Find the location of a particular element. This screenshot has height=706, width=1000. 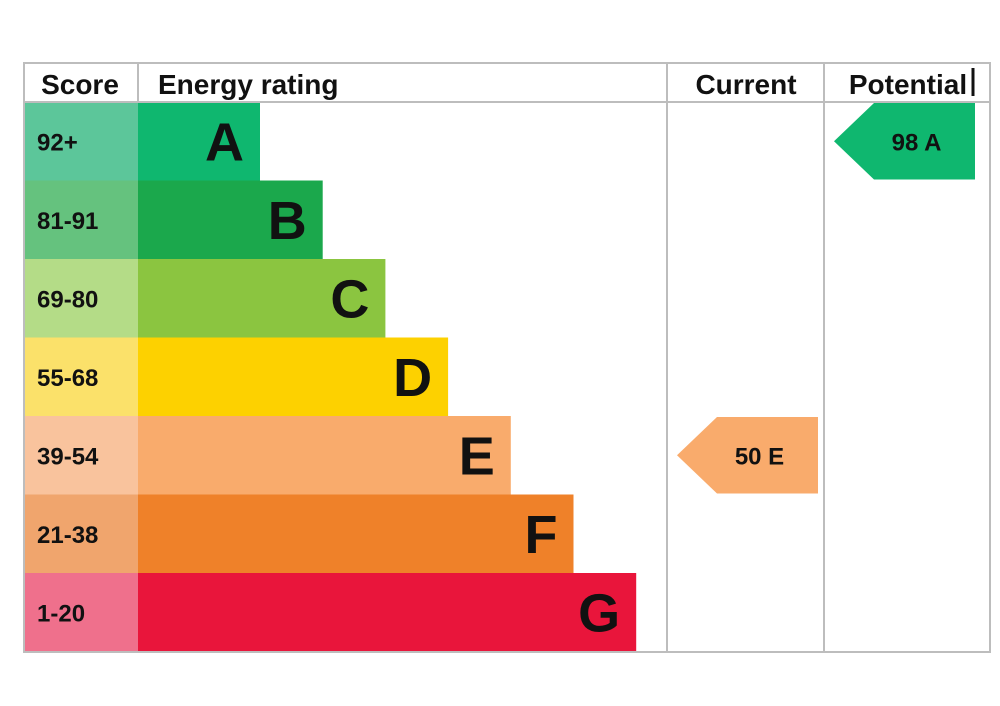

band-letter-d: D is located at coordinates (412, 378).